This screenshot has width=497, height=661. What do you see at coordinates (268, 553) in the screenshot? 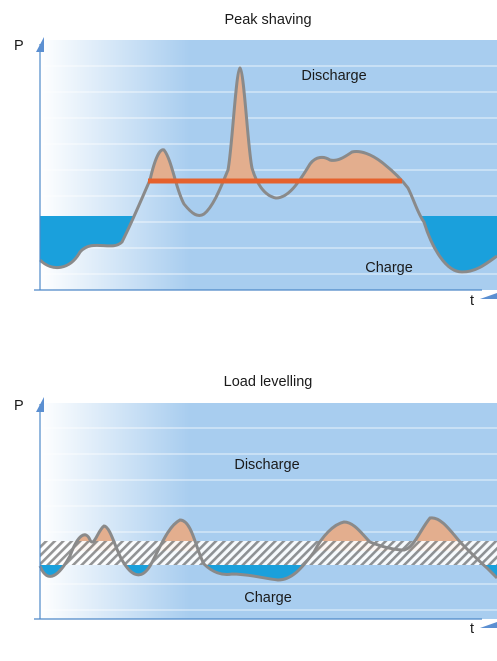
I see `levelling-band` at bounding box center [268, 553].